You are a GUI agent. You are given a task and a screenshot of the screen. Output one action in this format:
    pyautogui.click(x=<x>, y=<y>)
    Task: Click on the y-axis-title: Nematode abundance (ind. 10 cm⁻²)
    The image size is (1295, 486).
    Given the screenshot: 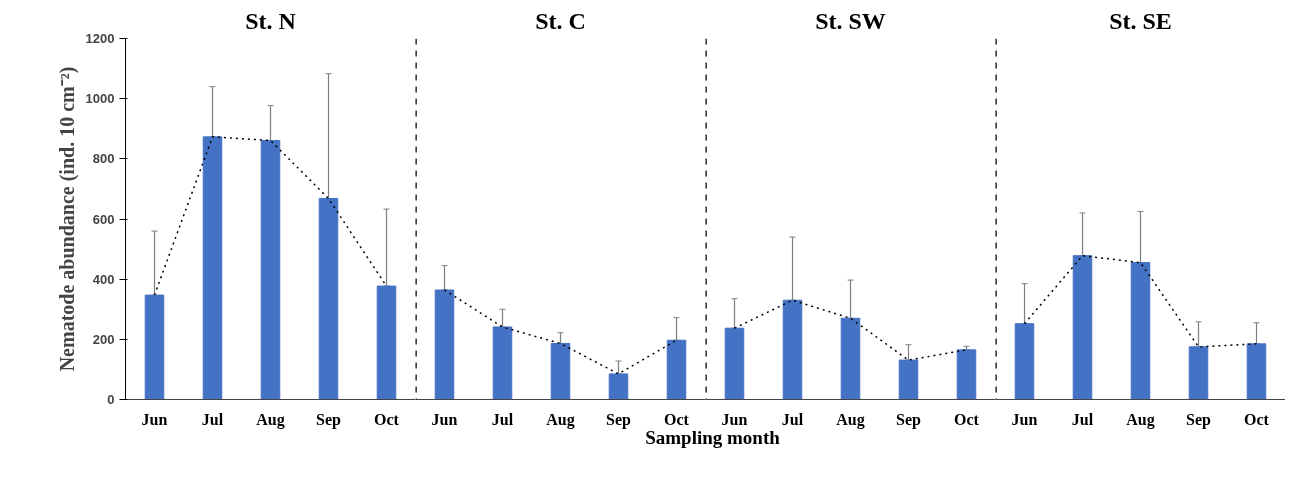 What is the action you would take?
    pyautogui.click(x=67, y=219)
    